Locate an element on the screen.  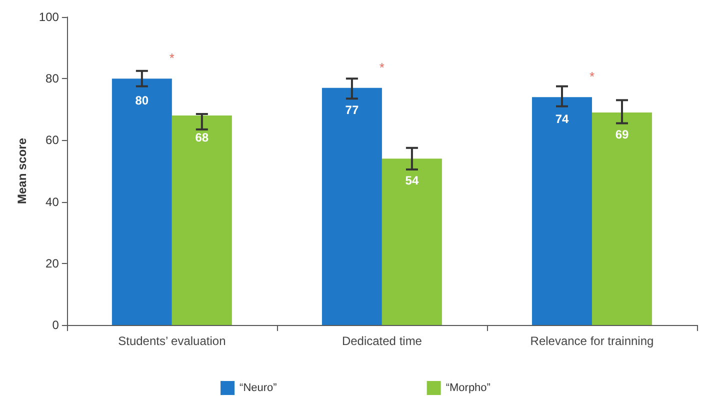
x-tick-label: Relevance for trainning is located at coordinates (592, 341).